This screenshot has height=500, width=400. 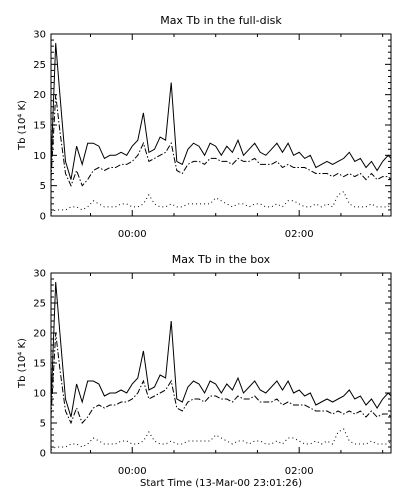 I want to click on chart-title: Max Tb in the box, so click(x=221, y=259).